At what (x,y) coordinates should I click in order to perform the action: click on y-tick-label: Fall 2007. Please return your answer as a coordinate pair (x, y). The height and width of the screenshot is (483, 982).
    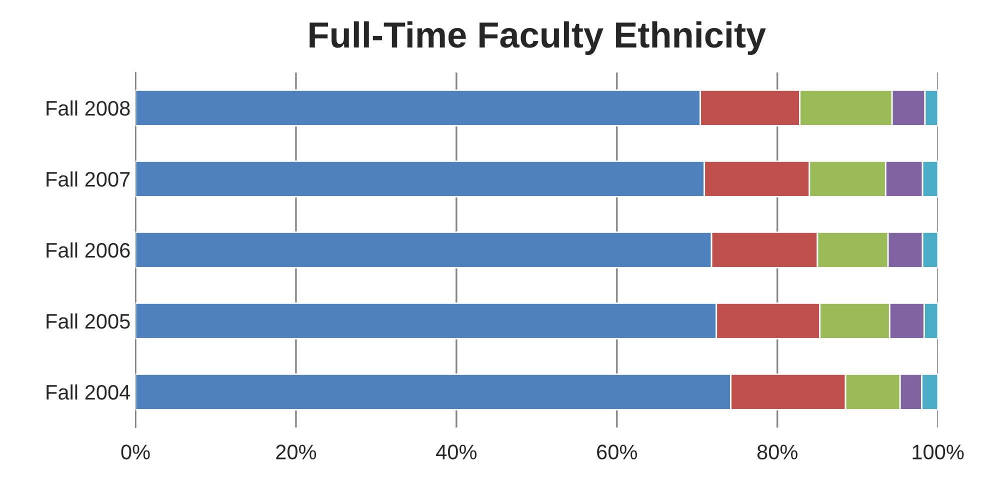
    Looking at the image, I should click on (88, 179).